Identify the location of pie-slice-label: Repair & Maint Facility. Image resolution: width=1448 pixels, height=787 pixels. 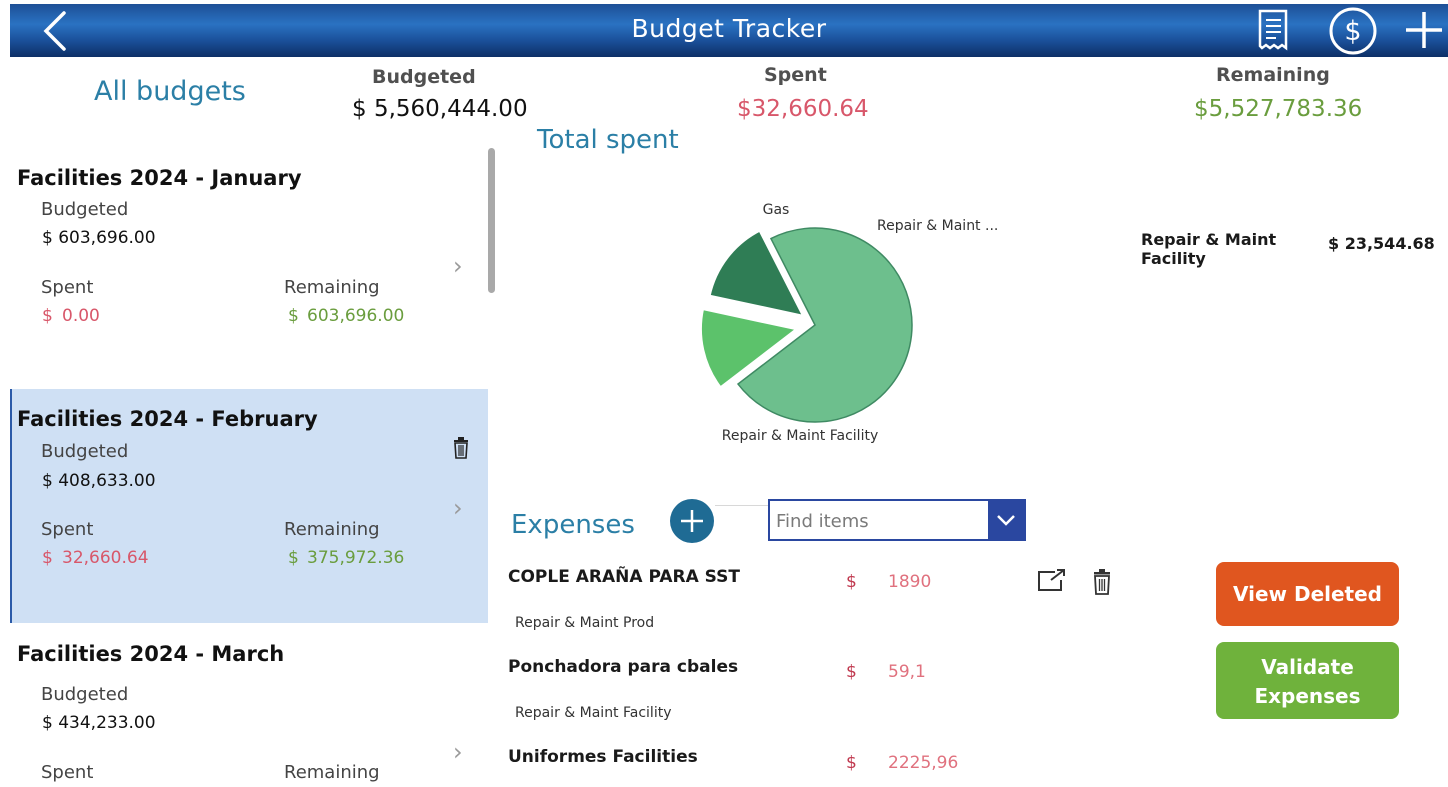
(800, 436).